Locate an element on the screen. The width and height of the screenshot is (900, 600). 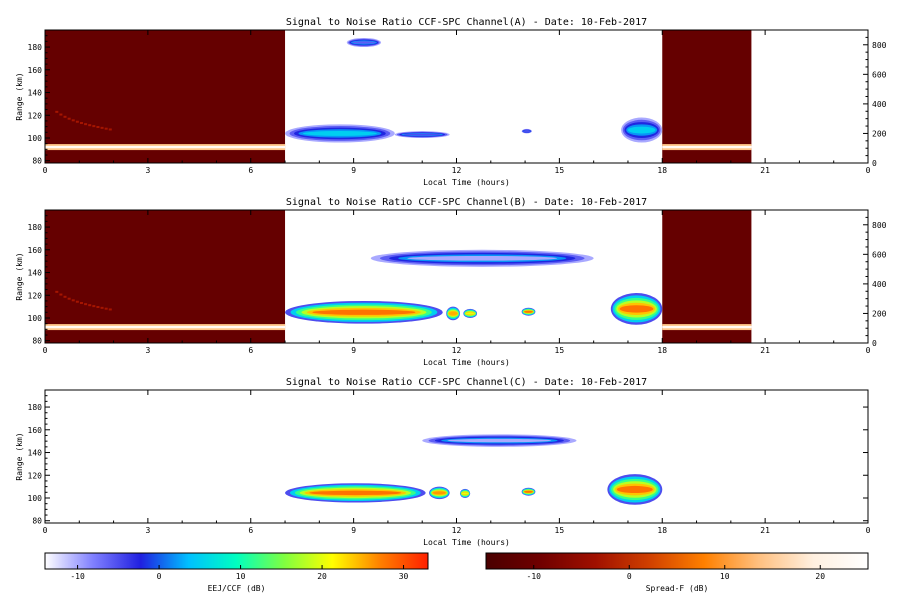
colorbar-tick-label: 20 is located at coordinates (322, 576).